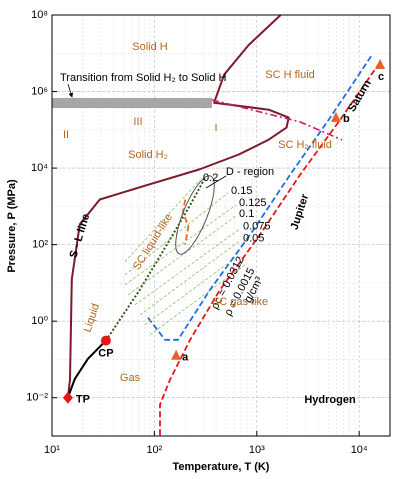 This screenshot has width=400, height=479. What do you see at coordinates (215, 128) in the screenshot?
I see `annotation: I` at bounding box center [215, 128].